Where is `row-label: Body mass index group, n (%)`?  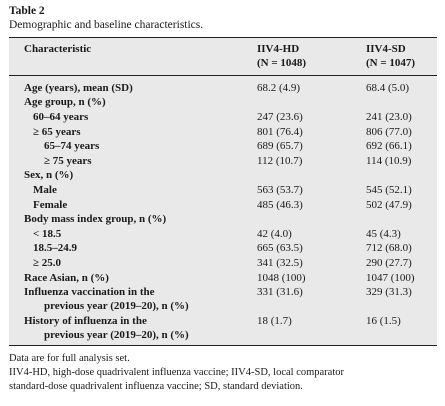
row-label: Body mass index group, n (%) is located at coordinates (95, 219).